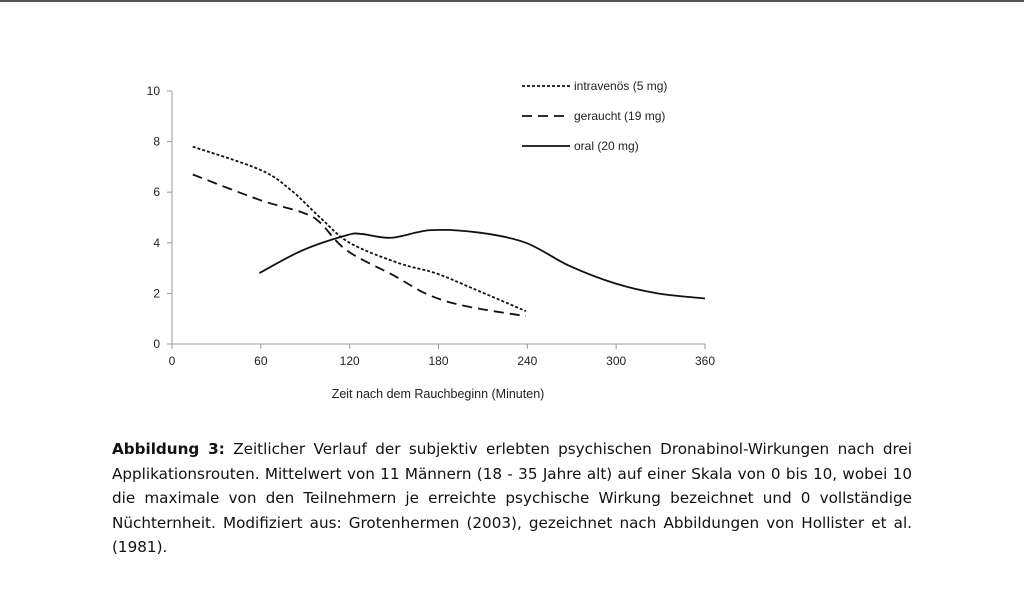  I want to click on y-tick-label: 2, so click(156, 293).